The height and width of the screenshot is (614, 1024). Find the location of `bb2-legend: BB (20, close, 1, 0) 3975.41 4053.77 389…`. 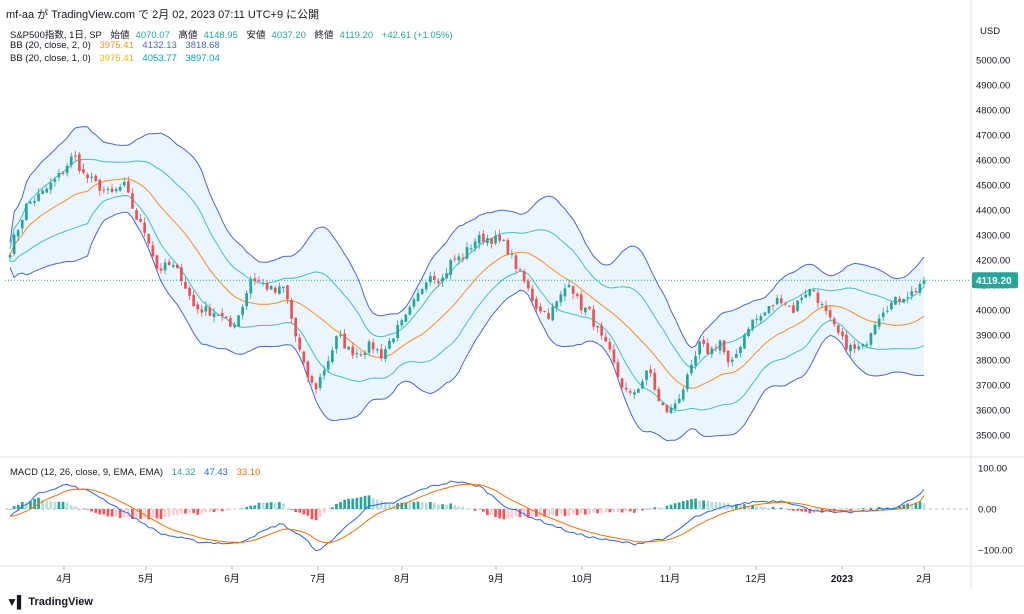

bb2-legend: BB (20, close, 1, 0) 3975.41 4053.77 389… is located at coordinates (118, 58).